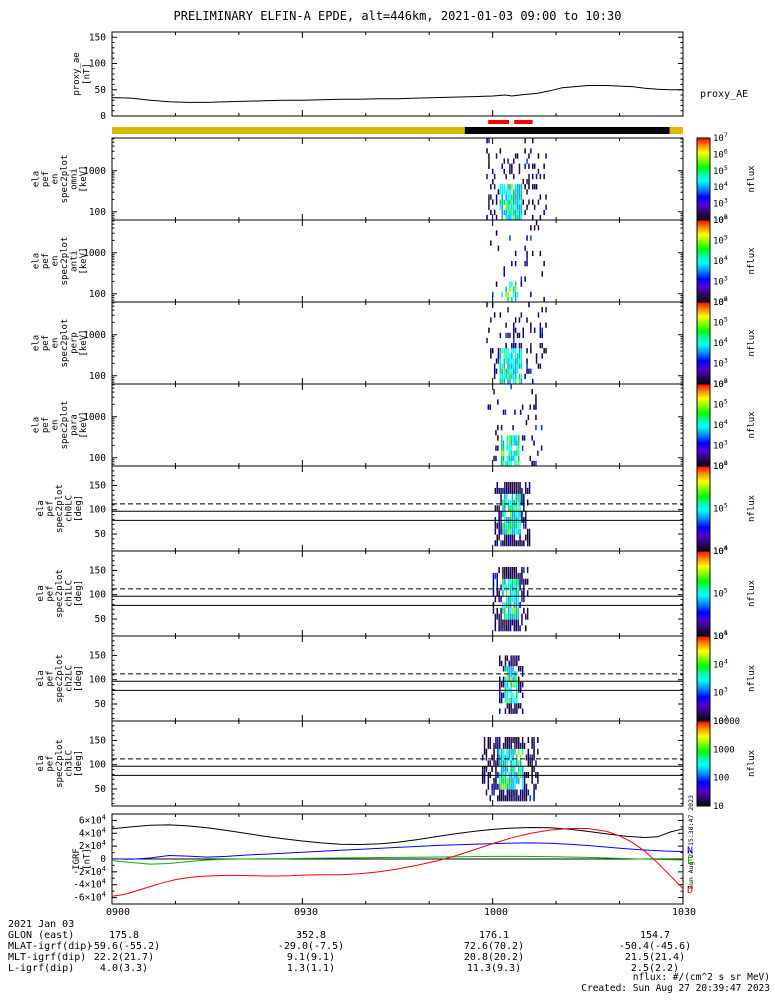 The image size is (775, 1000). Describe the element at coordinates (397, 127) in the screenshot. I see `mode-bar` at that location.